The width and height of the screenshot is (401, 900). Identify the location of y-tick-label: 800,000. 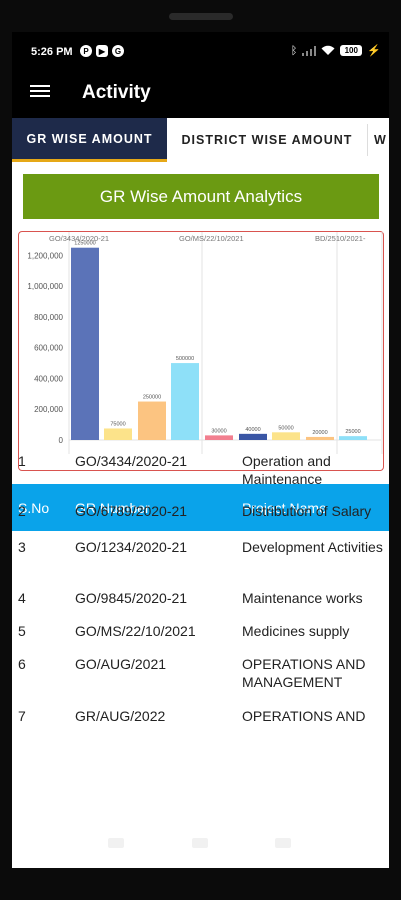
(48, 317).